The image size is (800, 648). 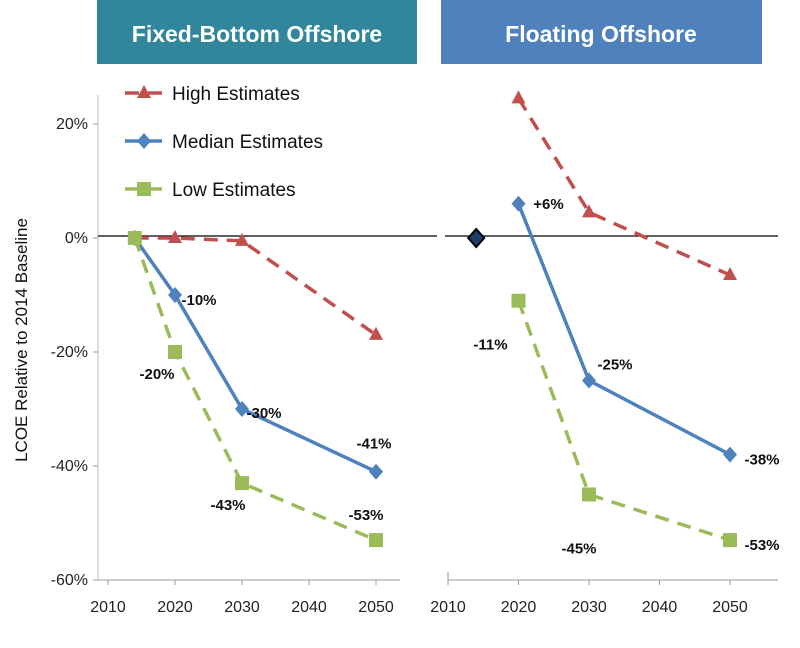 I want to click on y-tick-label: -60%, so click(x=69, y=580).